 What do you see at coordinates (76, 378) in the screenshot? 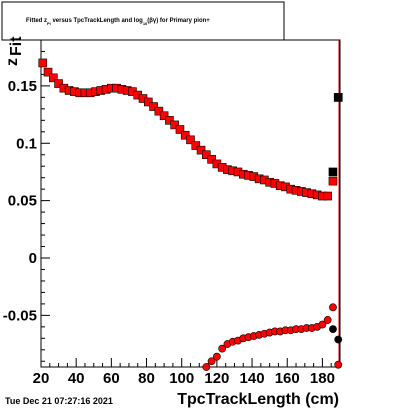
I see `x-tick-label: 40` at bounding box center [76, 378].